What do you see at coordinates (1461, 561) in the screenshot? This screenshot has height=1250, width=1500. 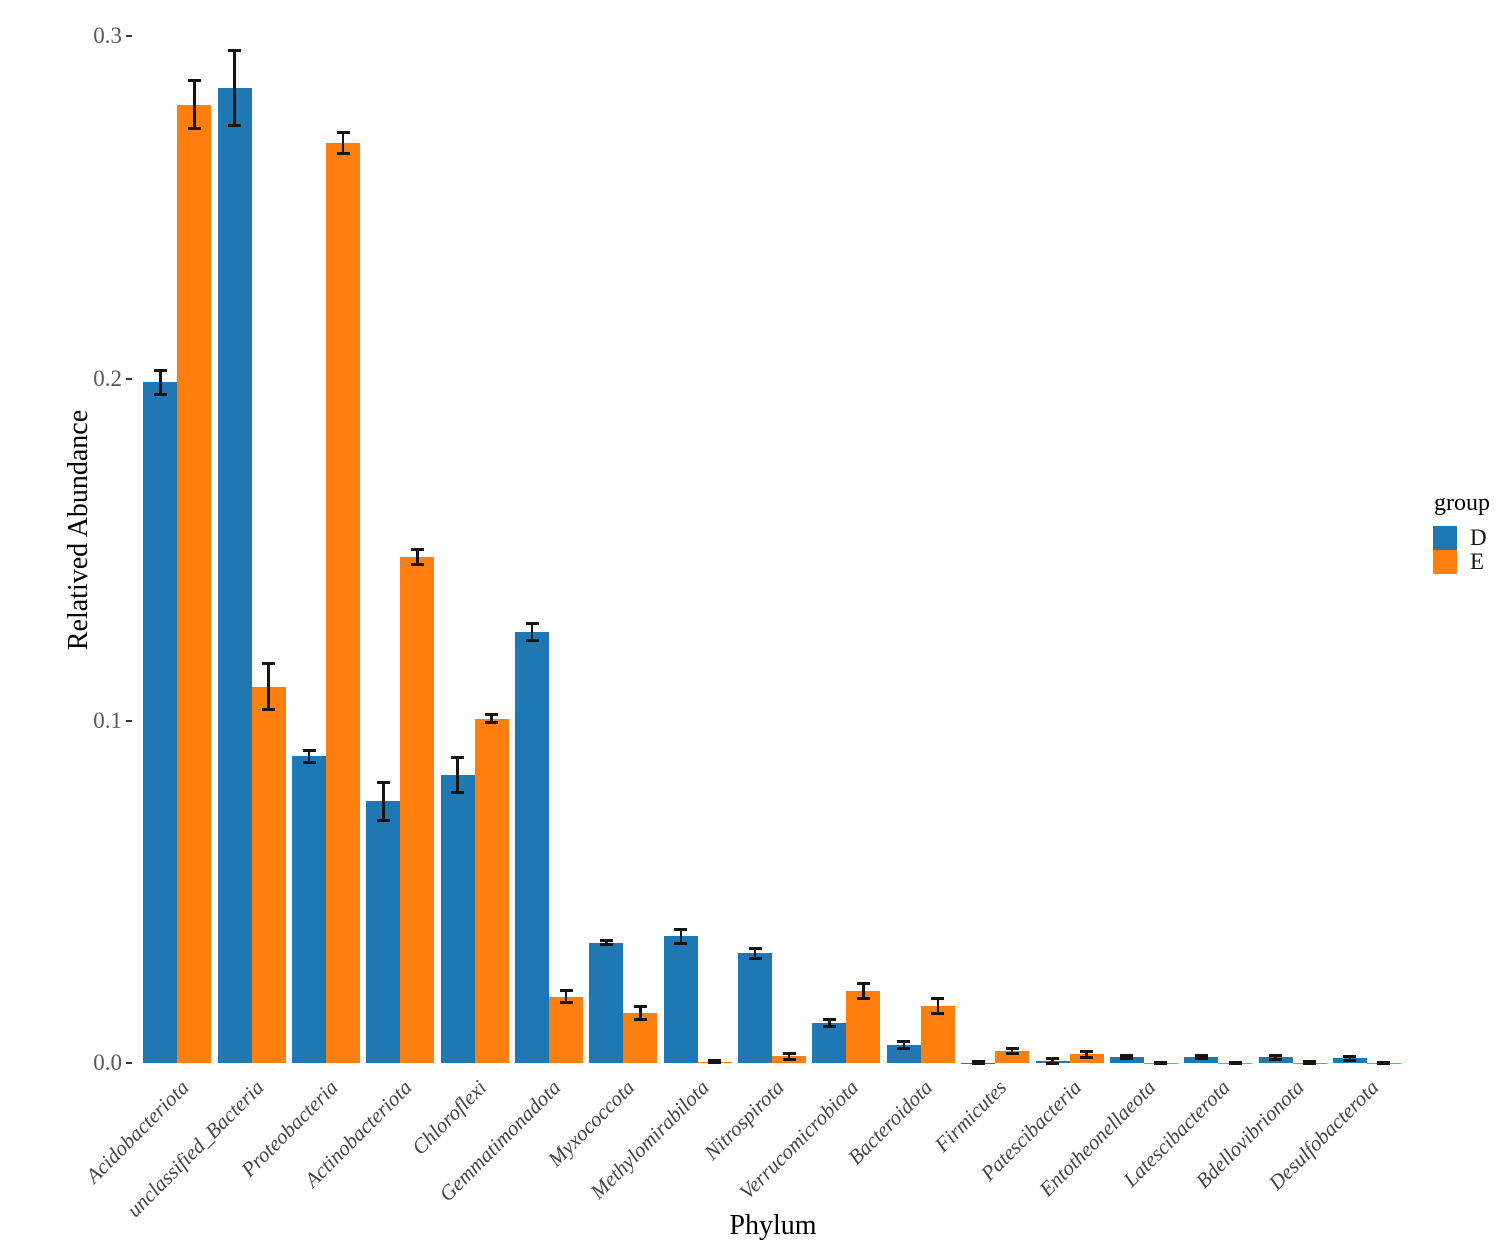 I see `legend-item-E: E` at bounding box center [1461, 561].